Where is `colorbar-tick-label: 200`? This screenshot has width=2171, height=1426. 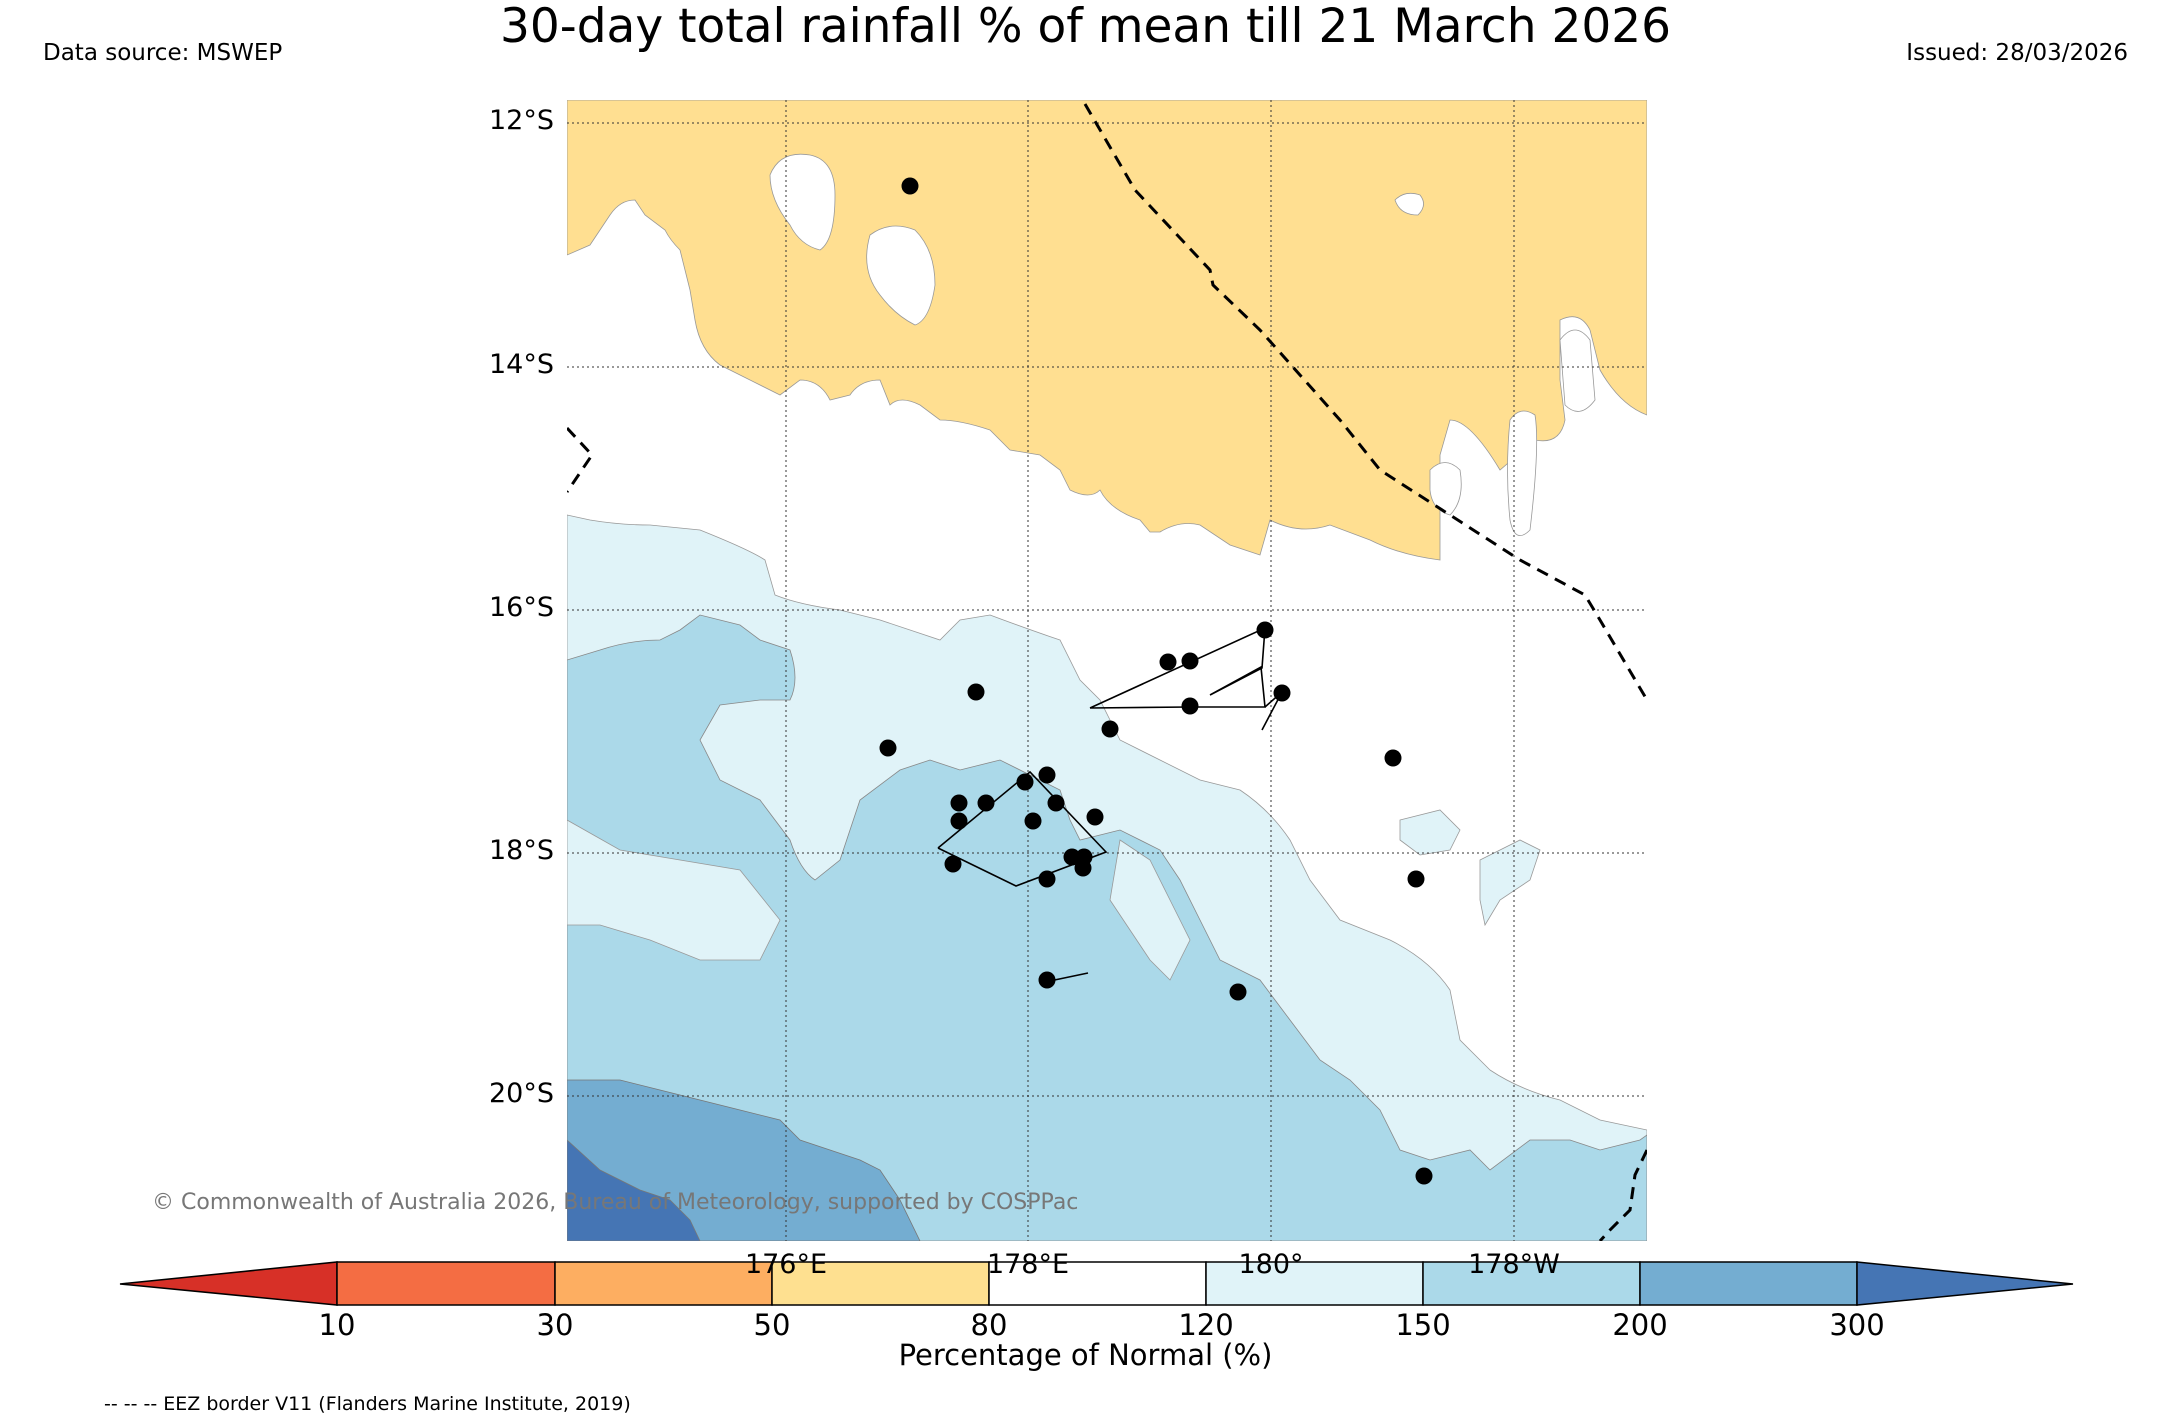
colorbar-tick-label: 200 is located at coordinates (1640, 1325).